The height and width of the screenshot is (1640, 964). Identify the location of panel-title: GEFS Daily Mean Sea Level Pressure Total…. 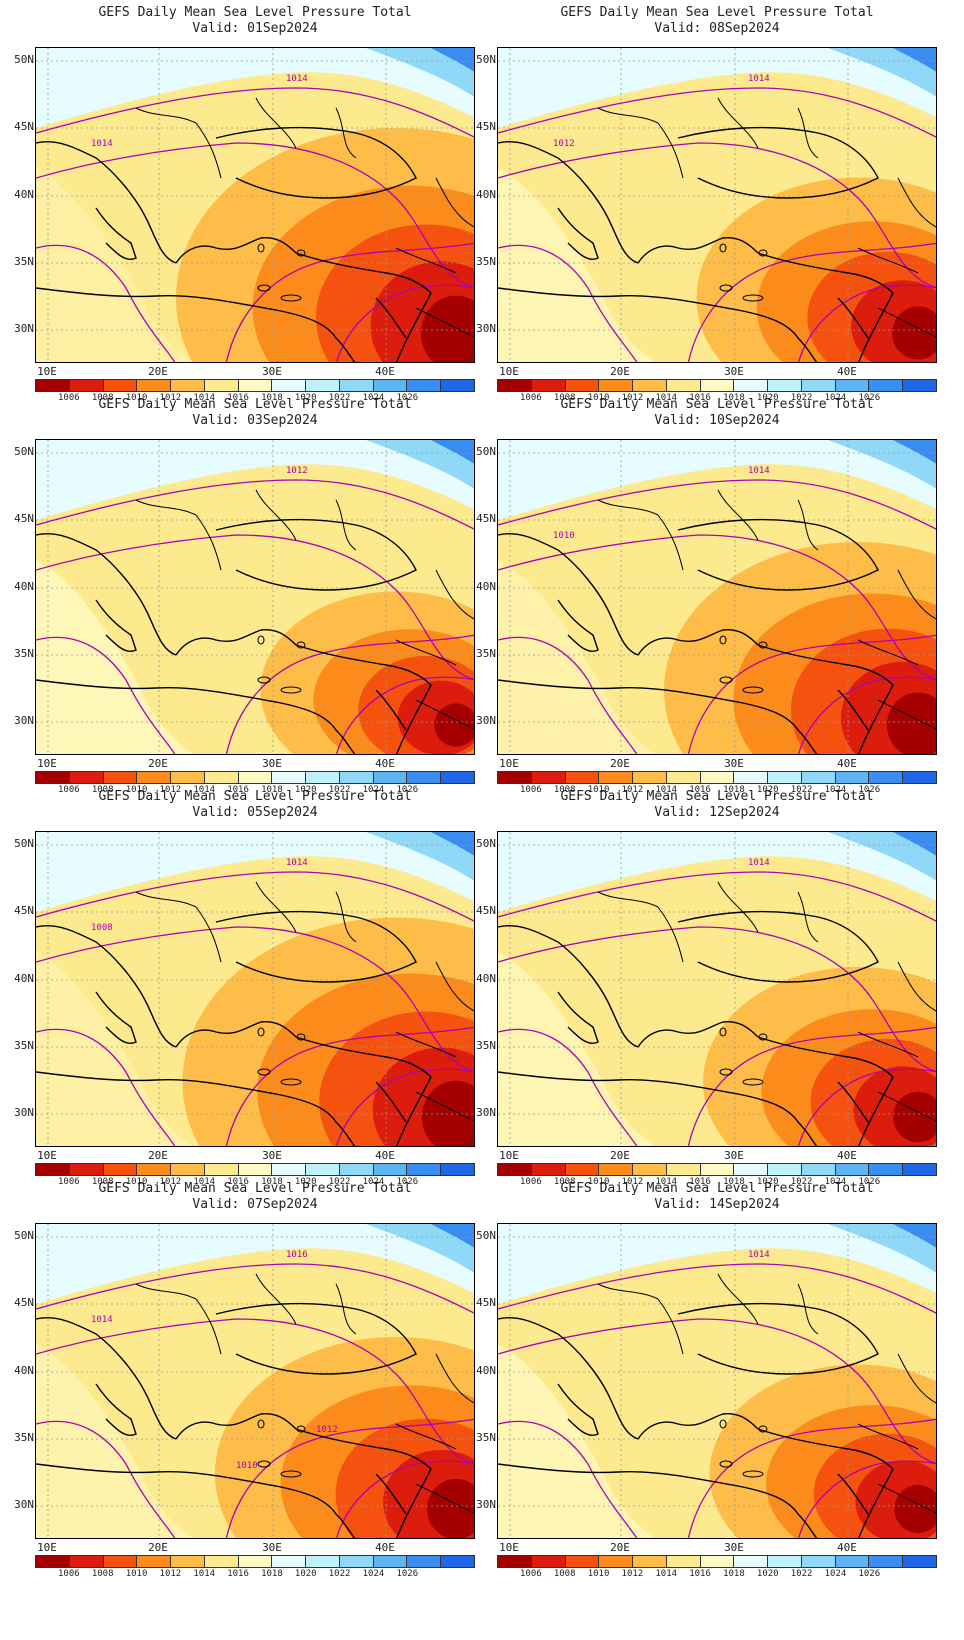
(255, 413).